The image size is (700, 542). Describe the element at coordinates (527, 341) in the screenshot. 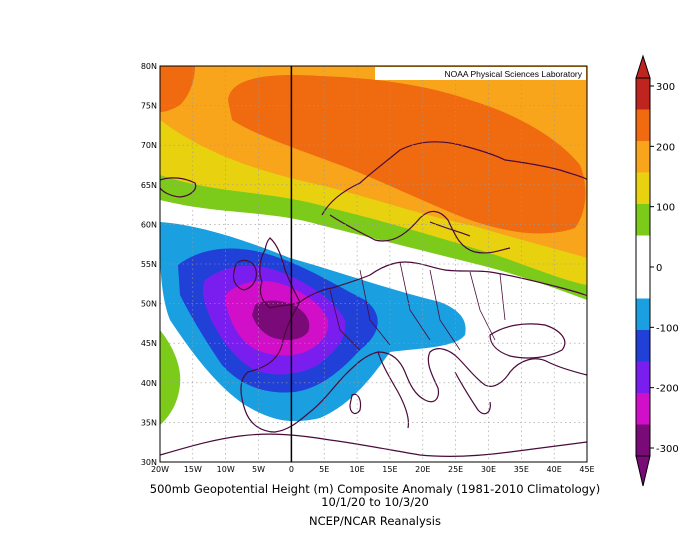

I see `coast-black-sea` at that location.